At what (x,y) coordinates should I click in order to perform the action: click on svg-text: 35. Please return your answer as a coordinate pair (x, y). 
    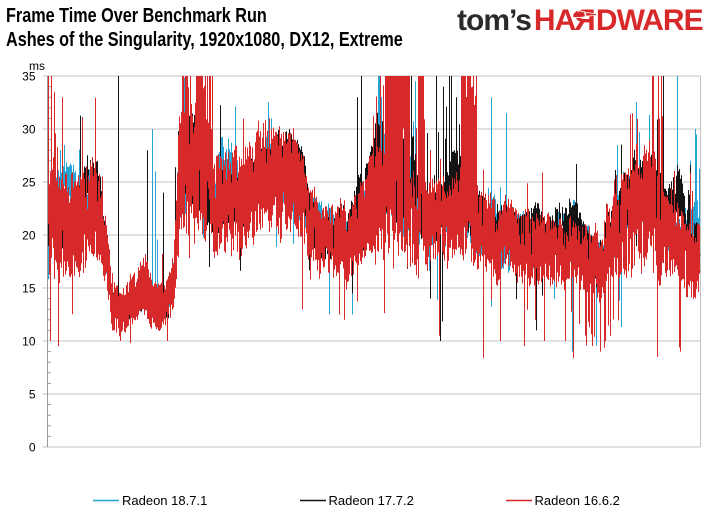
    Looking at the image, I should click on (29, 76).